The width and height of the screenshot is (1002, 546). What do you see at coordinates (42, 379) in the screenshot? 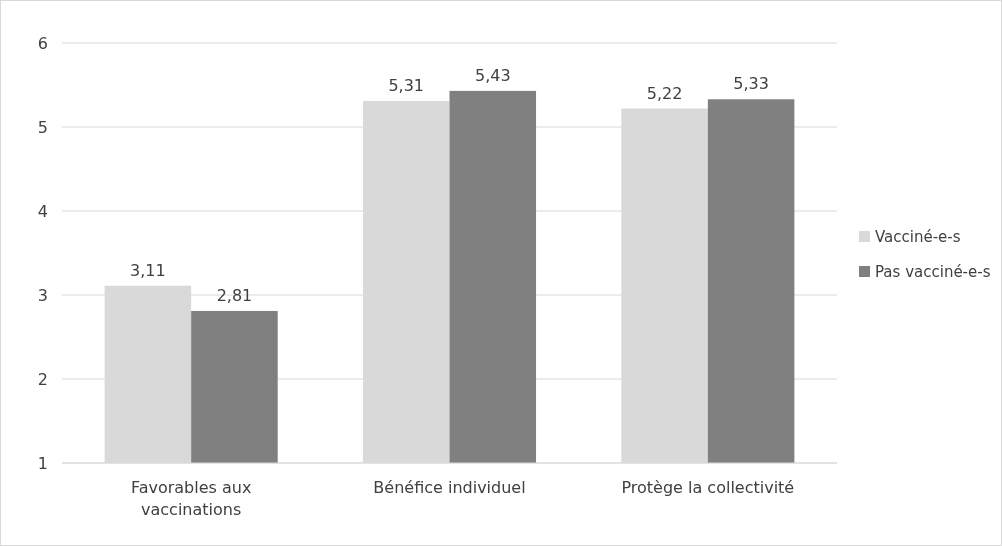
I see `y-tick-label: 2` at bounding box center [42, 379].